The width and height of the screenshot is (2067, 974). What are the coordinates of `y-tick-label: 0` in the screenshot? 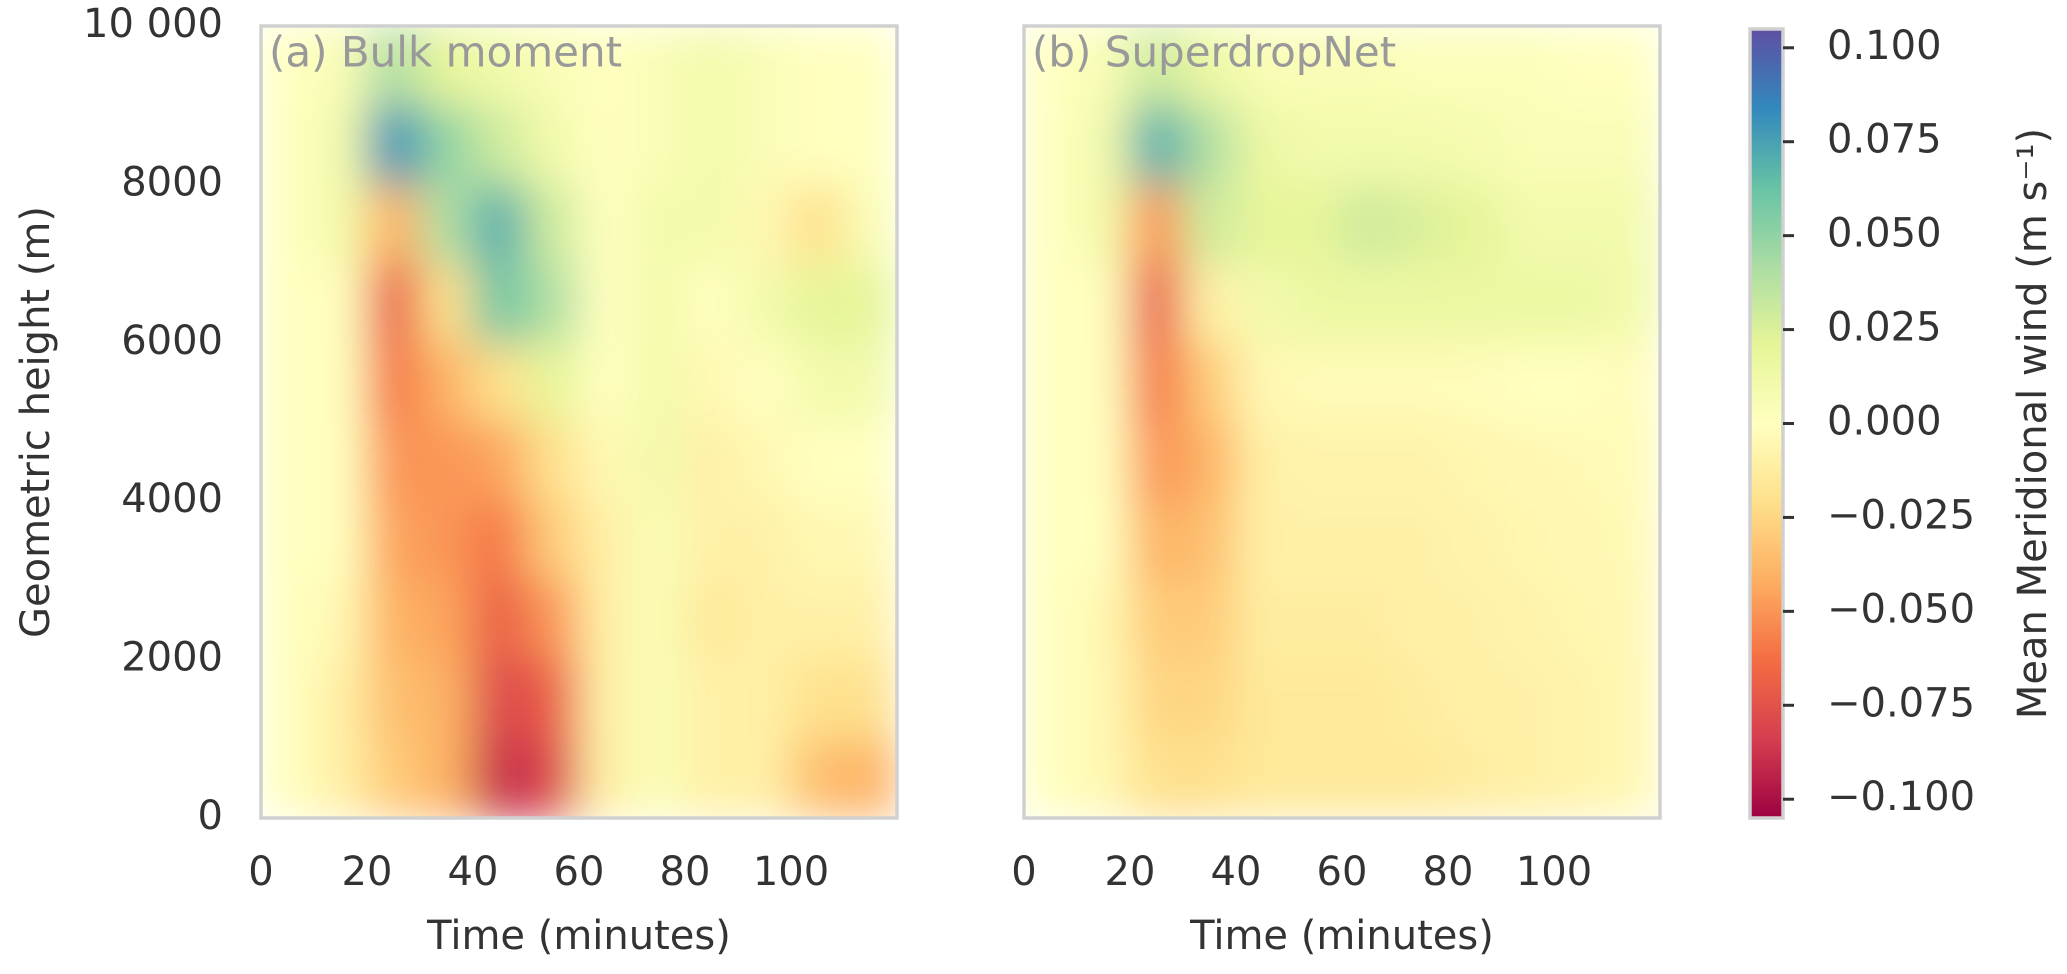 It's located at (210, 816).